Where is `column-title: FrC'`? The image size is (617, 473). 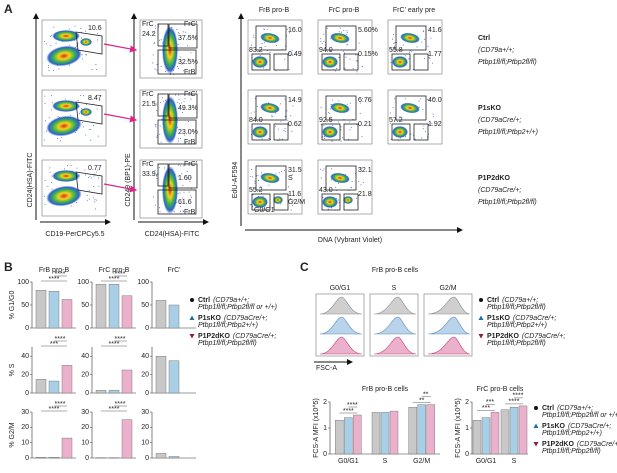
column-title: FrC' is located at coordinates (174, 270).